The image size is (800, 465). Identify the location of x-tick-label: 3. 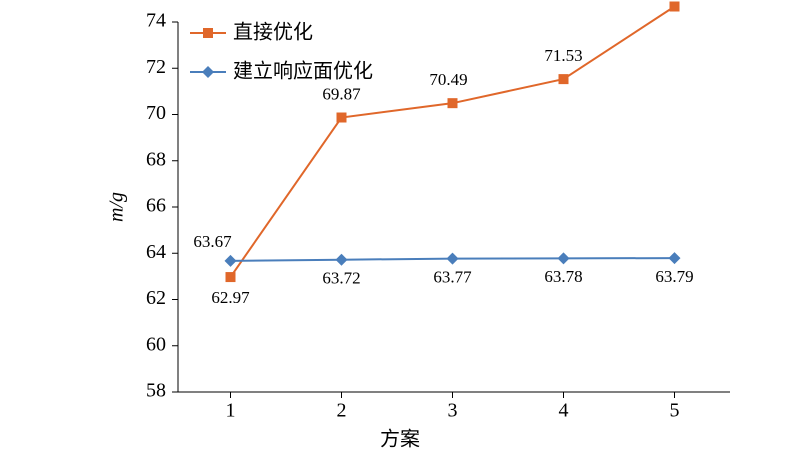
(453, 411).